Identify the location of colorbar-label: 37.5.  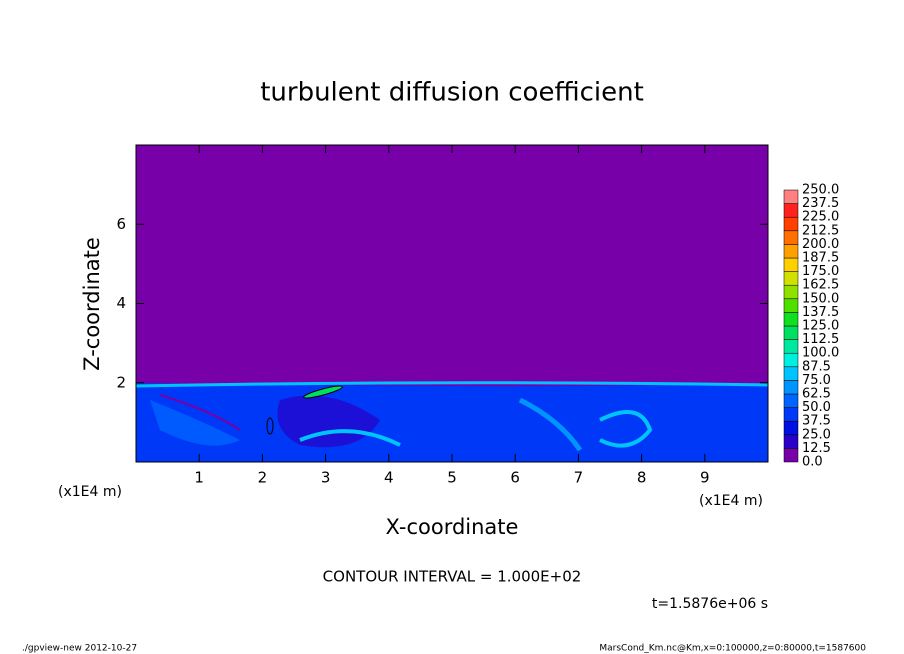
(816, 421).